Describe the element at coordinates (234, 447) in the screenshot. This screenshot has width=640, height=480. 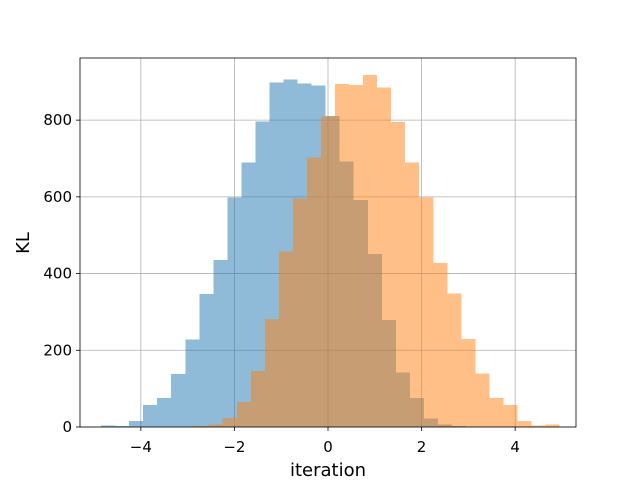
I see `x-tick-label: −2` at that location.